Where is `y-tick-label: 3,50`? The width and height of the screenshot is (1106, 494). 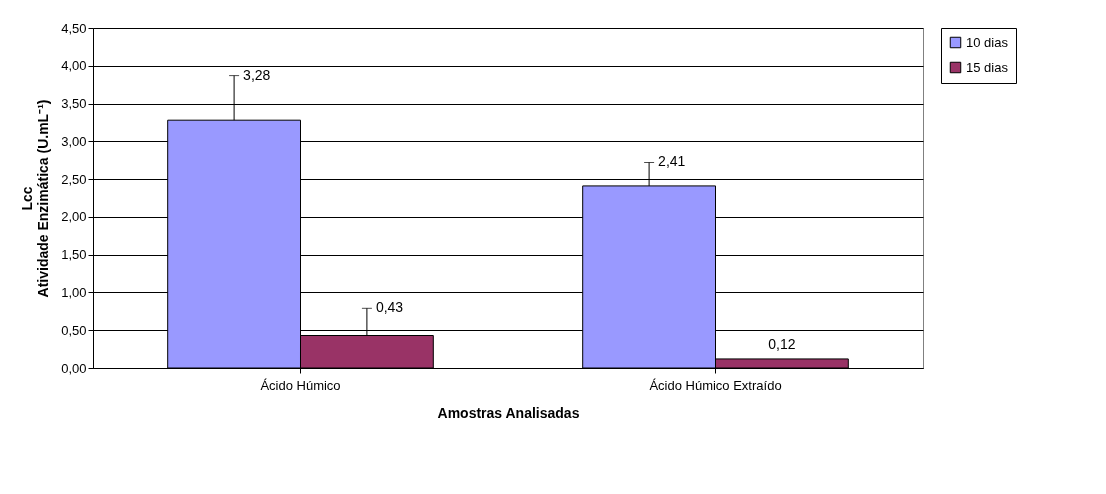 y-tick-label: 3,50 is located at coordinates (74, 104).